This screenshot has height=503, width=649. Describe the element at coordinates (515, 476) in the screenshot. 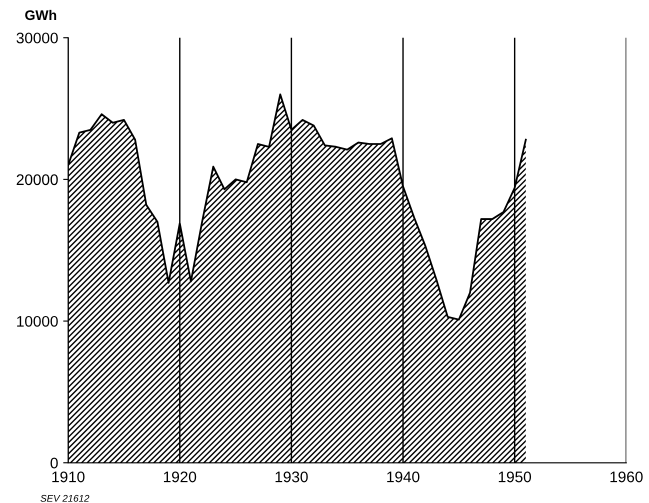

I see `x-tick-label: 1950` at that location.